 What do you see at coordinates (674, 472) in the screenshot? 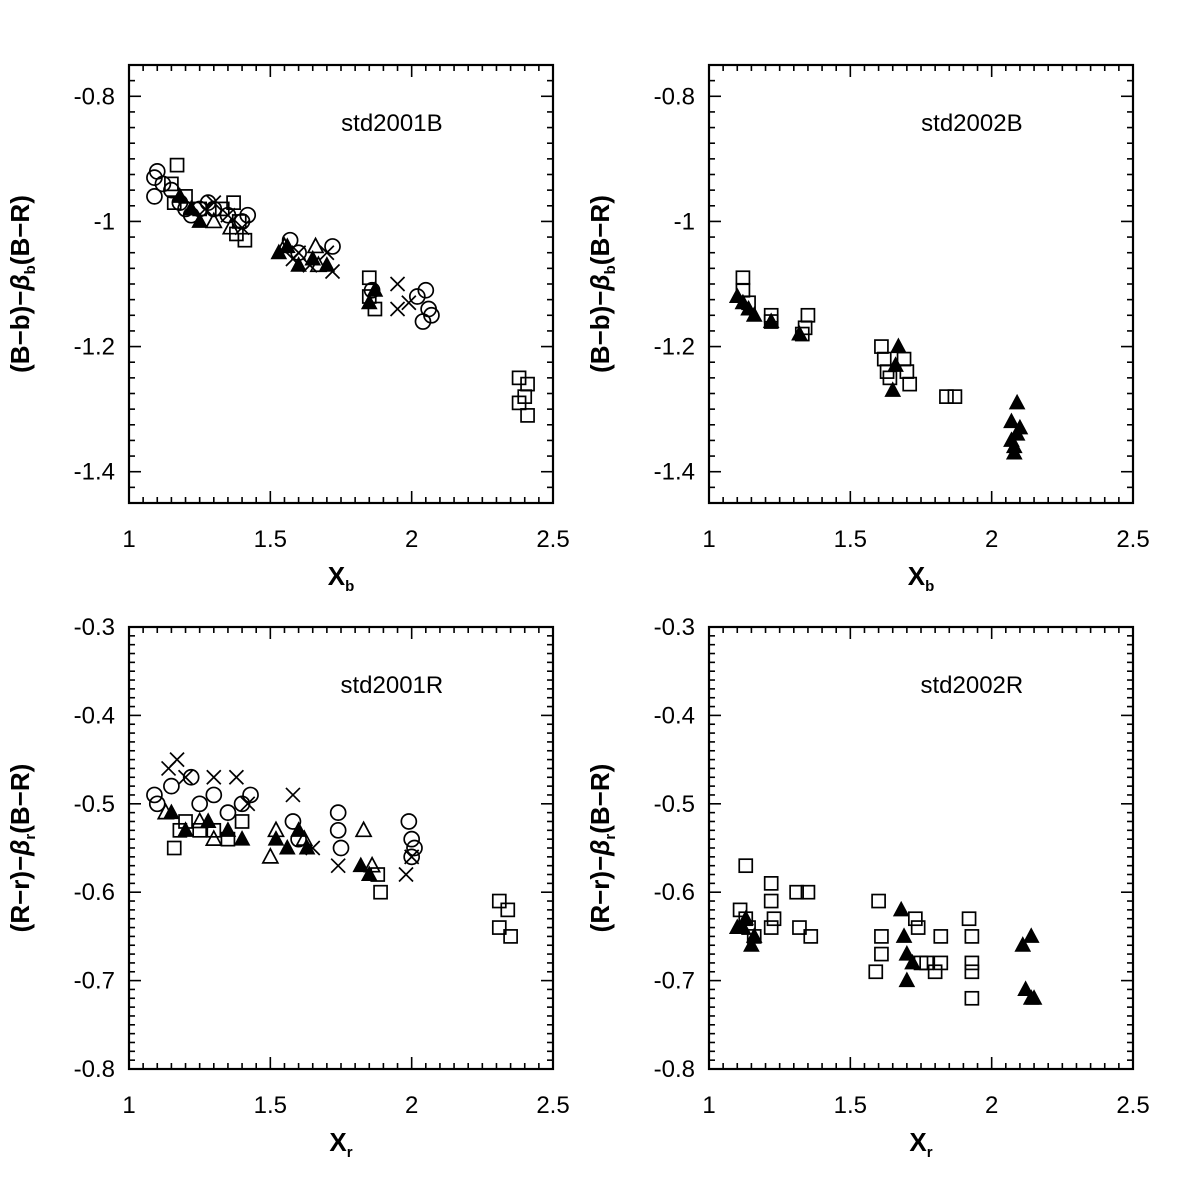
I see `y-tick-label: -1.4` at bounding box center [674, 472].